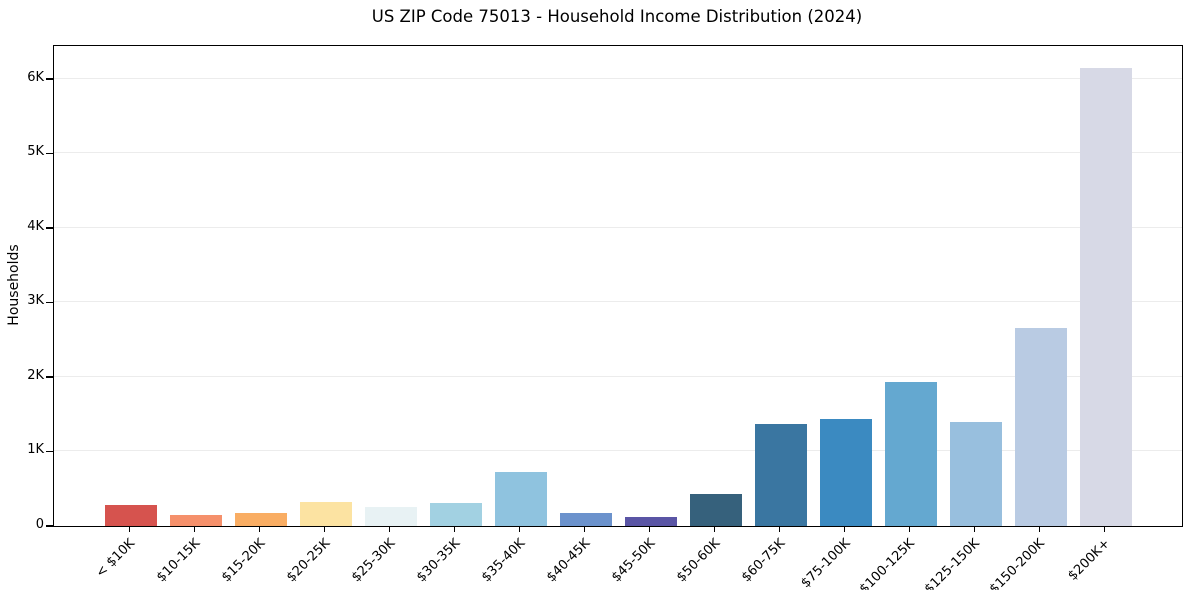 The width and height of the screenshot is (1189, 590). I want to click on bar-$20-25K, so click(325, 514).